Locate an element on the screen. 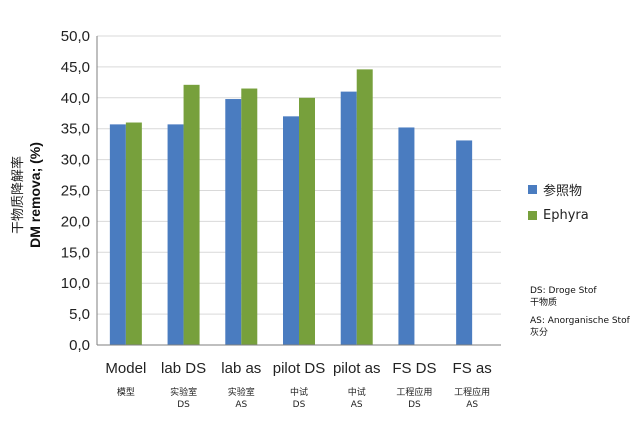 This screenshot has width=640, height=429. as-note-line1: AS: Anorganische Stof is located at coordinates (580, 321).